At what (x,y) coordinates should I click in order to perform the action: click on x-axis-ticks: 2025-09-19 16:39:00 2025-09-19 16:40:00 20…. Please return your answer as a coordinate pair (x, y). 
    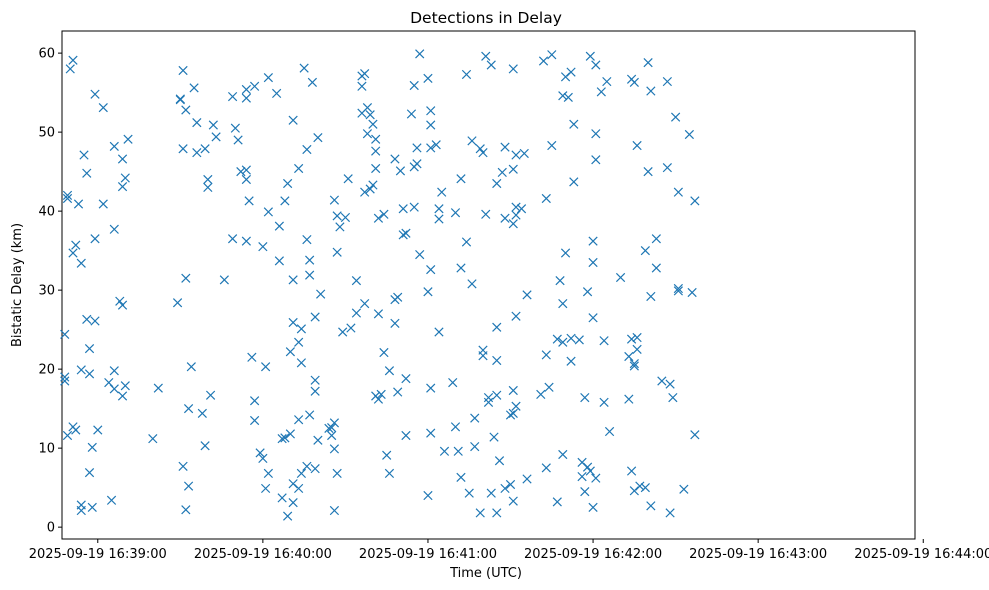
    Looking at the image, I should click on (509, 550).